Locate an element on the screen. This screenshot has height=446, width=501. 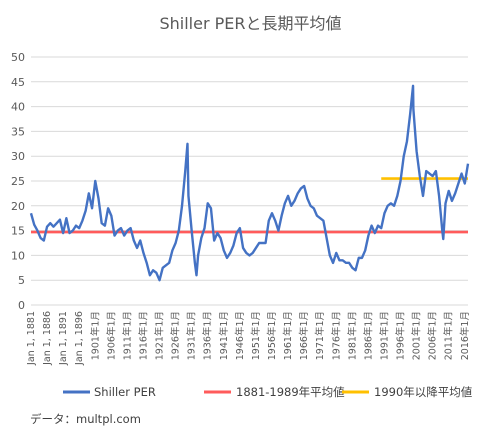
x-tick-label: 2011年1月 is located at coordinates (449, 335).